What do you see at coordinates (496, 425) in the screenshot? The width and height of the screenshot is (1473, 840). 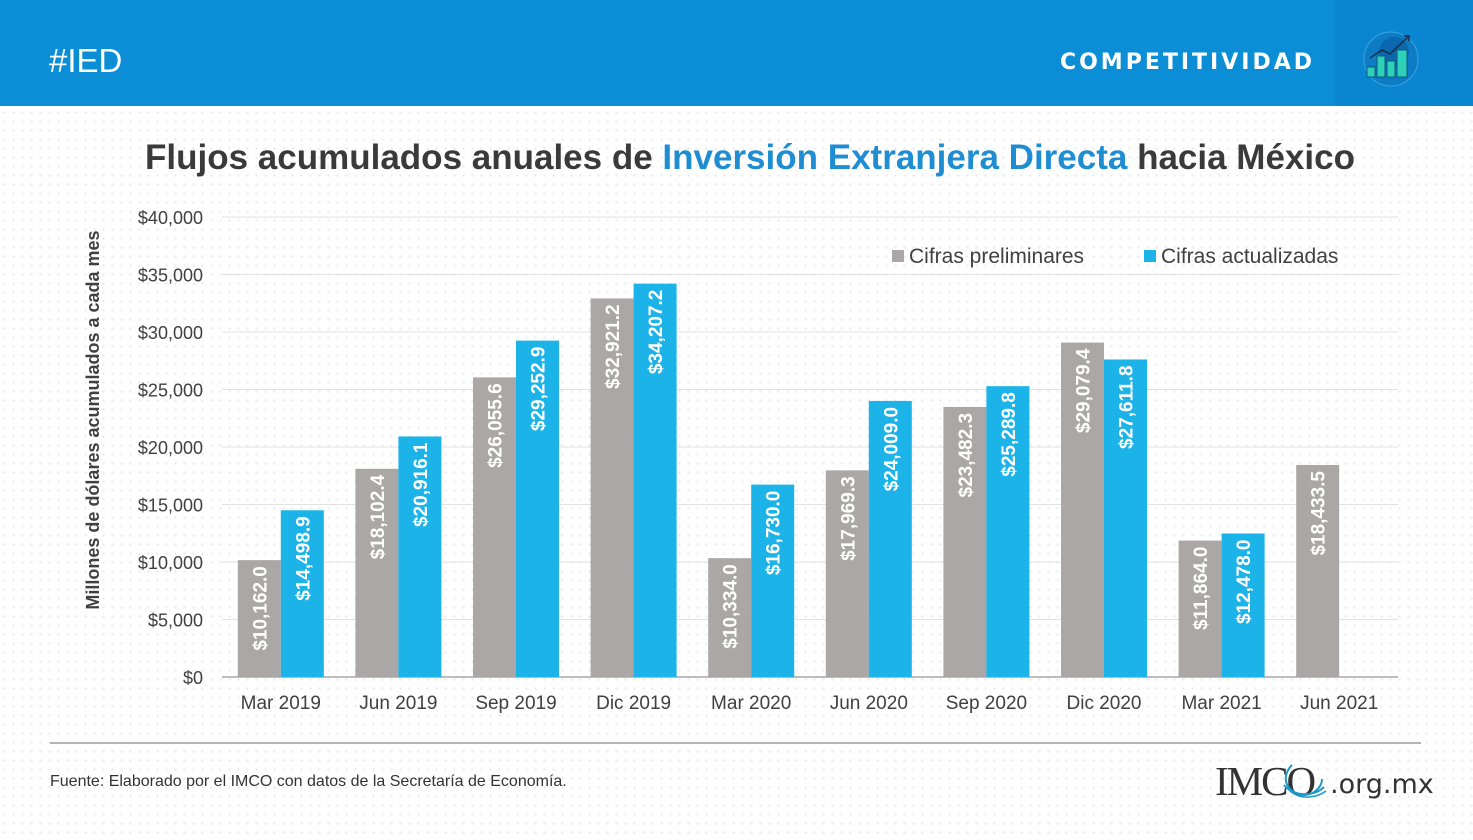 I see `bar-data-label: $26,055.6` at bounding box center [496, 425].